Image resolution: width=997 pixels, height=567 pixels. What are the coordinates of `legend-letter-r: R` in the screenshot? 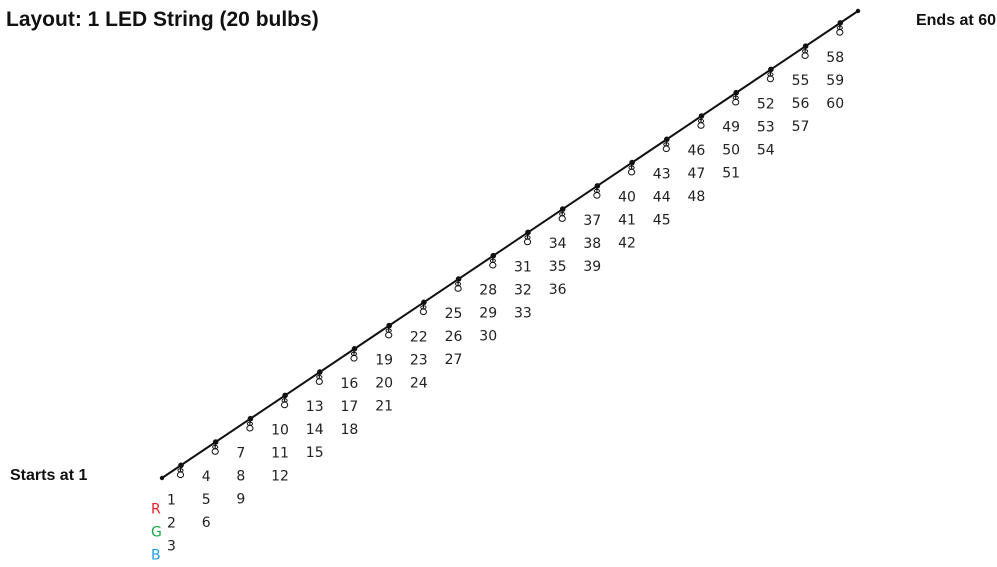 It's located at (156, 509).